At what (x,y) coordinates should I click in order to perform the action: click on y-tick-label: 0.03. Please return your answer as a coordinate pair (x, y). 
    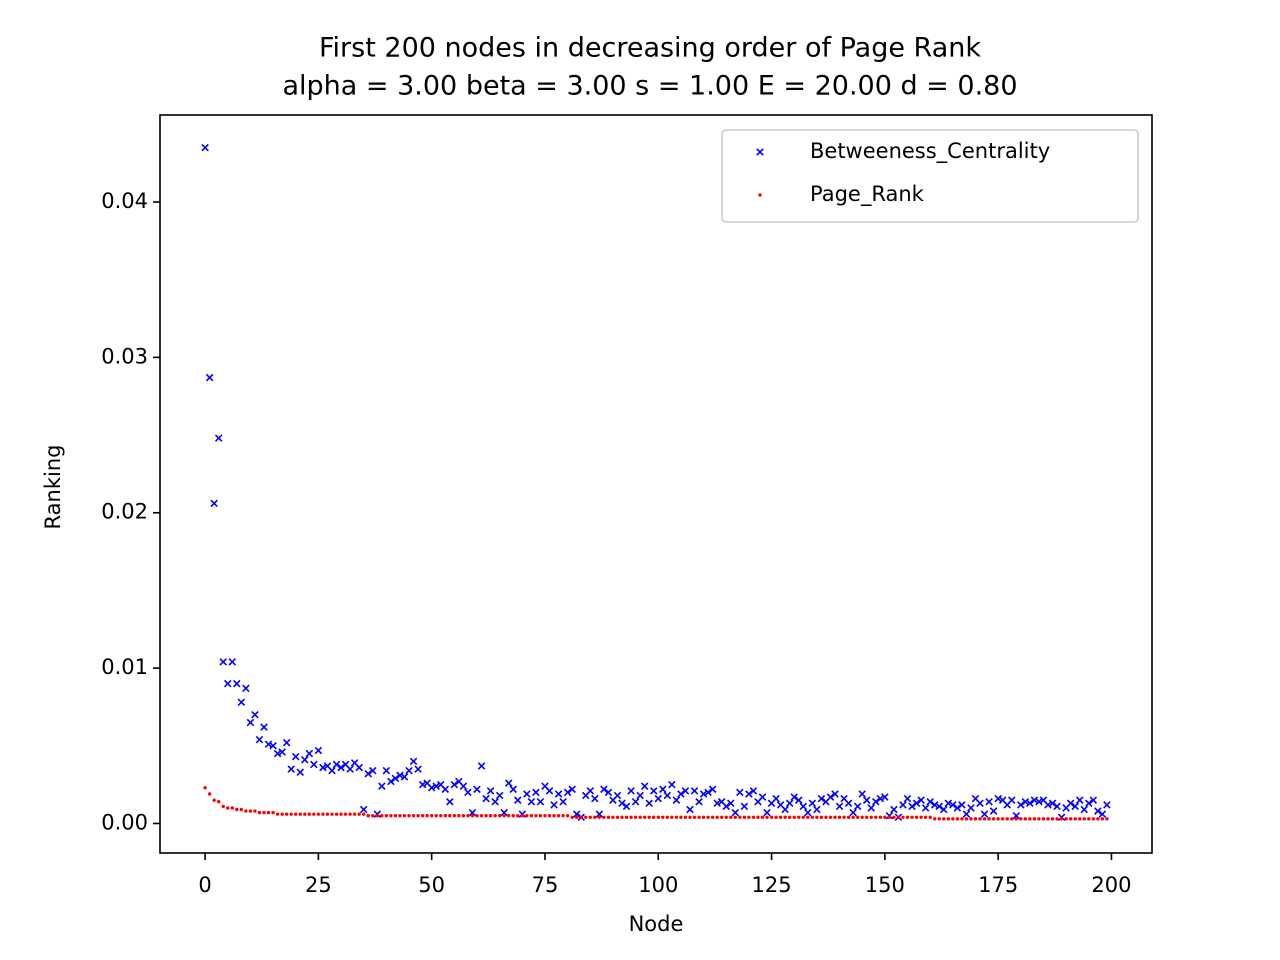
    Looking at the image, I should click on (124, 356).